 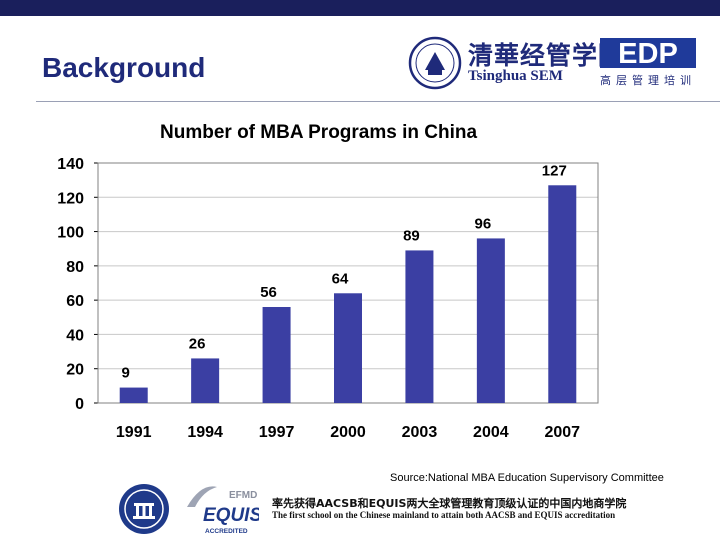 What do you see at coordinates (318, 132) in the screenshot?
I see `chart-title: Number of MBA Programs in China` at bounding box center [318, 132].